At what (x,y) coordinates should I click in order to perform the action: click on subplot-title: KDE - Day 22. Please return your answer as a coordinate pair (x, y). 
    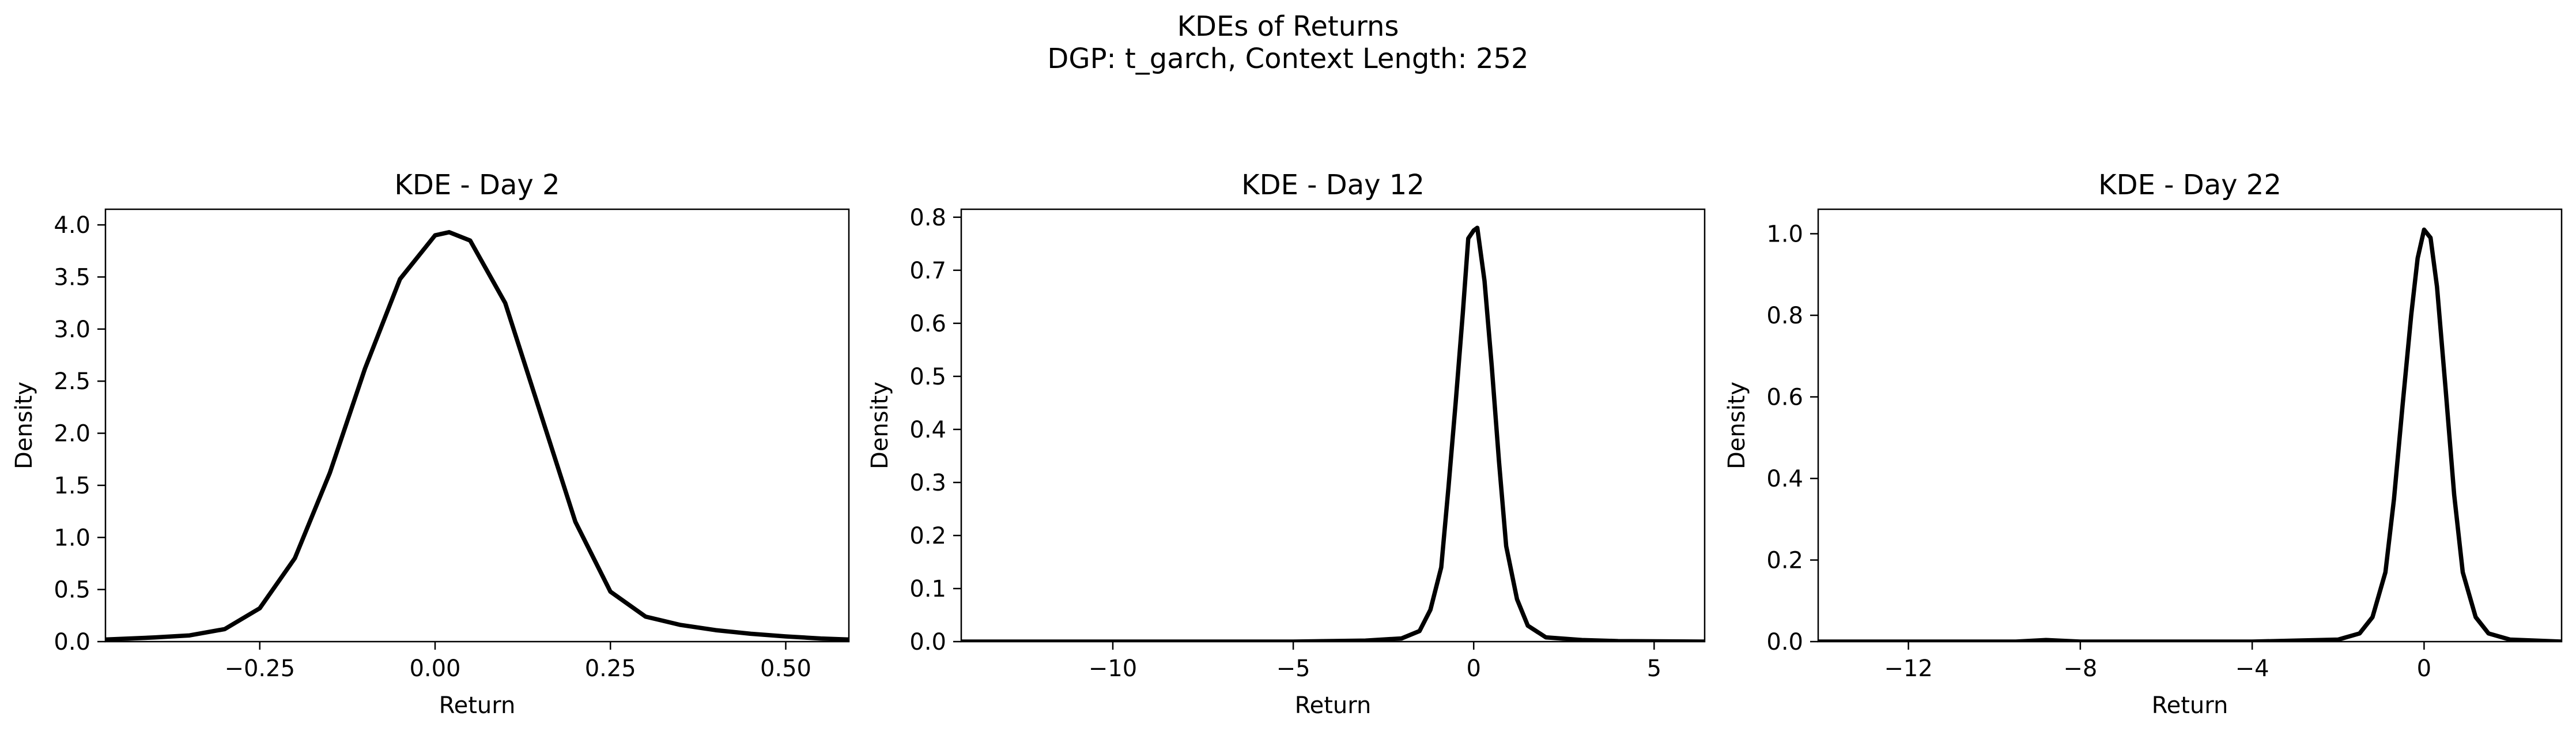
    Looking at the image, I should click on (2190, 185).